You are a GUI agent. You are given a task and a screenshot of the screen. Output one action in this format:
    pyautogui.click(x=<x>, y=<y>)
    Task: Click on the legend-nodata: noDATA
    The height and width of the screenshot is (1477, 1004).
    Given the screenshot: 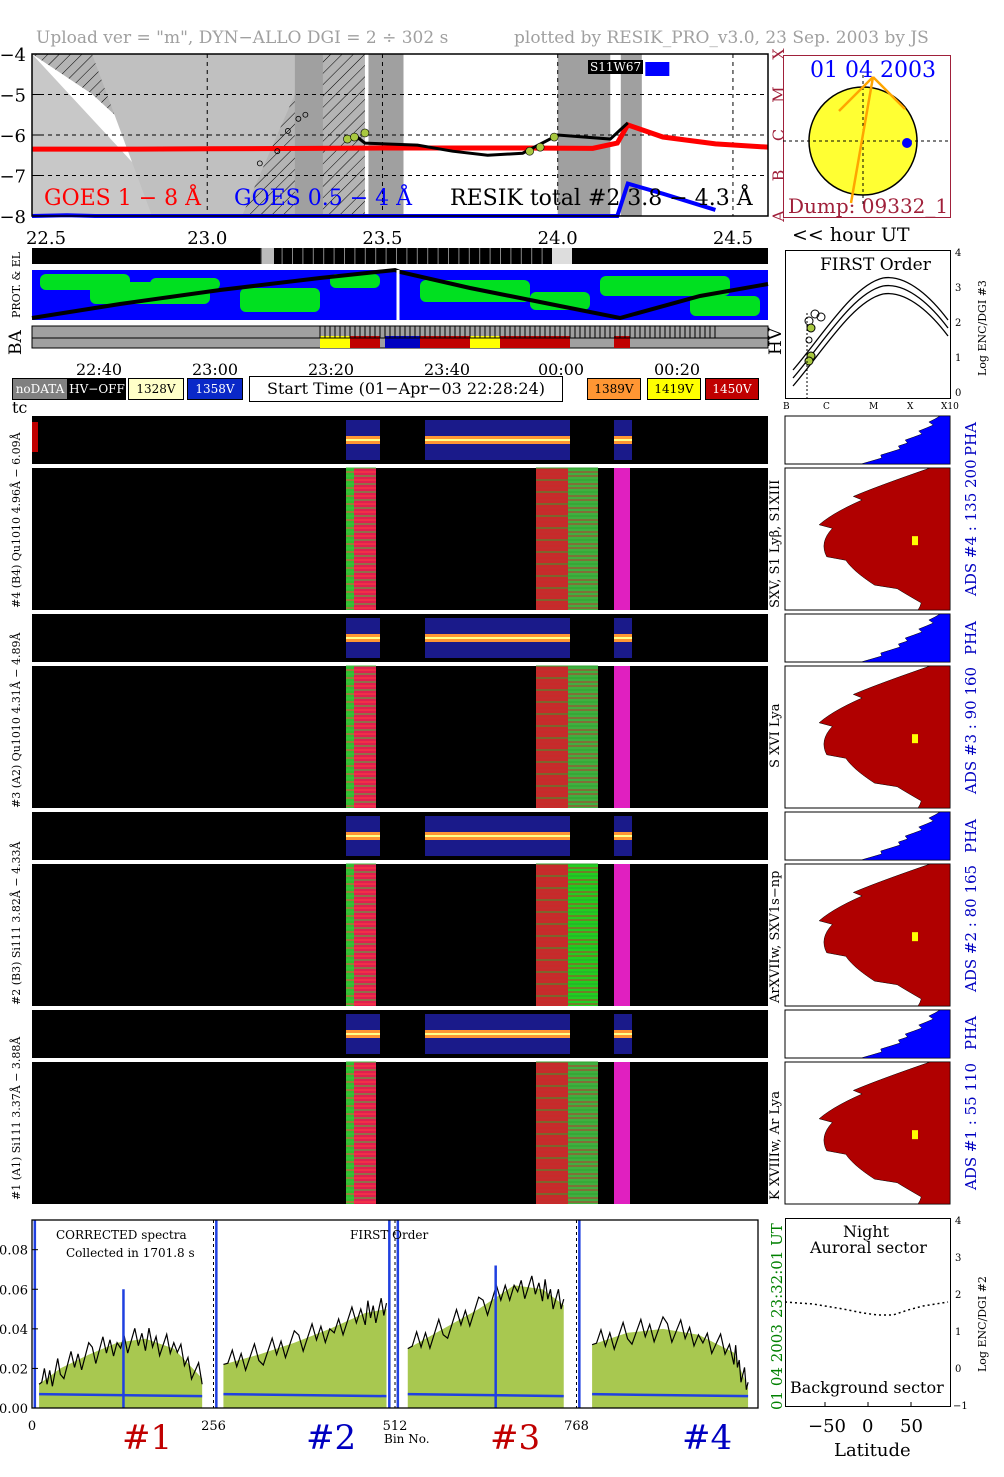 What is the action you would take?
    pyautogui.click(x=40, y=389)
    